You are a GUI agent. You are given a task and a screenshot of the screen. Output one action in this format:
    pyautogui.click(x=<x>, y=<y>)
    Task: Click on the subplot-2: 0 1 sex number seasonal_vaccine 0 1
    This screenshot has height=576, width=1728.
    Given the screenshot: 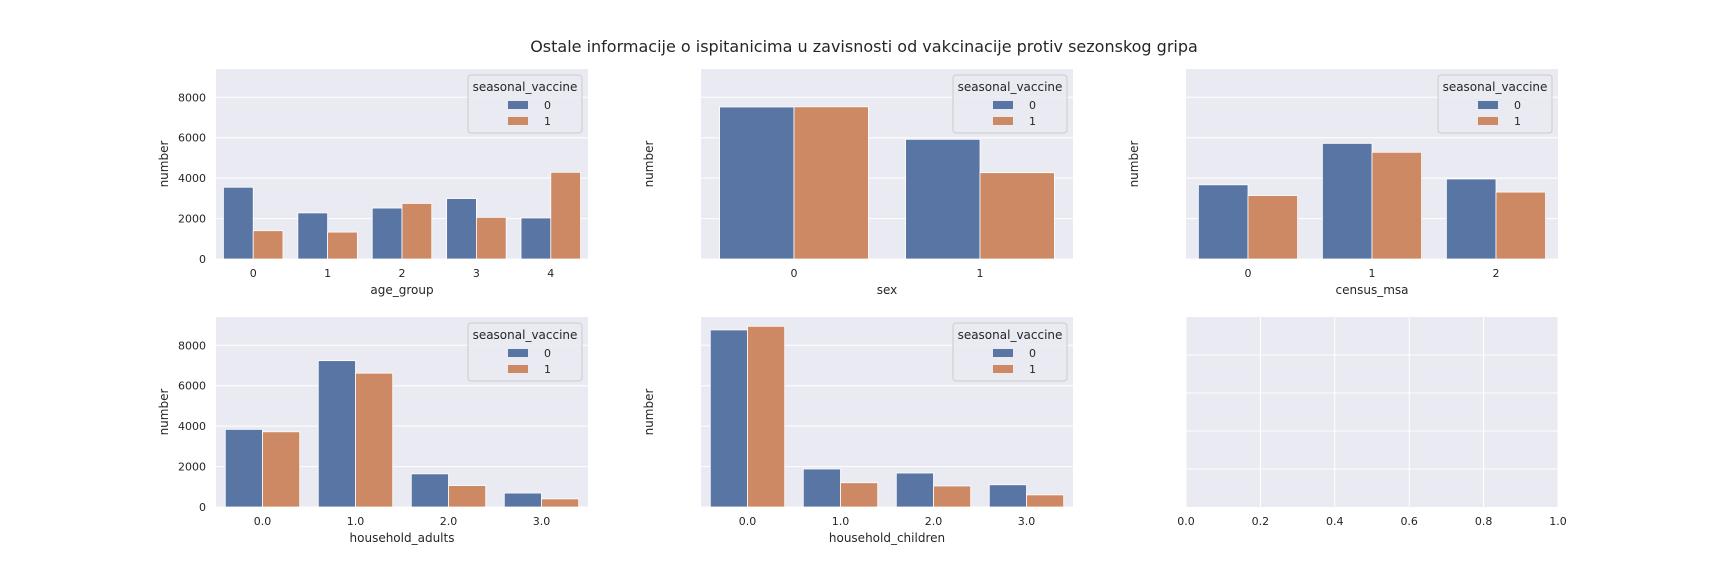 What is the action you would take?
    pyautogui.click(x=857, y=183)
    